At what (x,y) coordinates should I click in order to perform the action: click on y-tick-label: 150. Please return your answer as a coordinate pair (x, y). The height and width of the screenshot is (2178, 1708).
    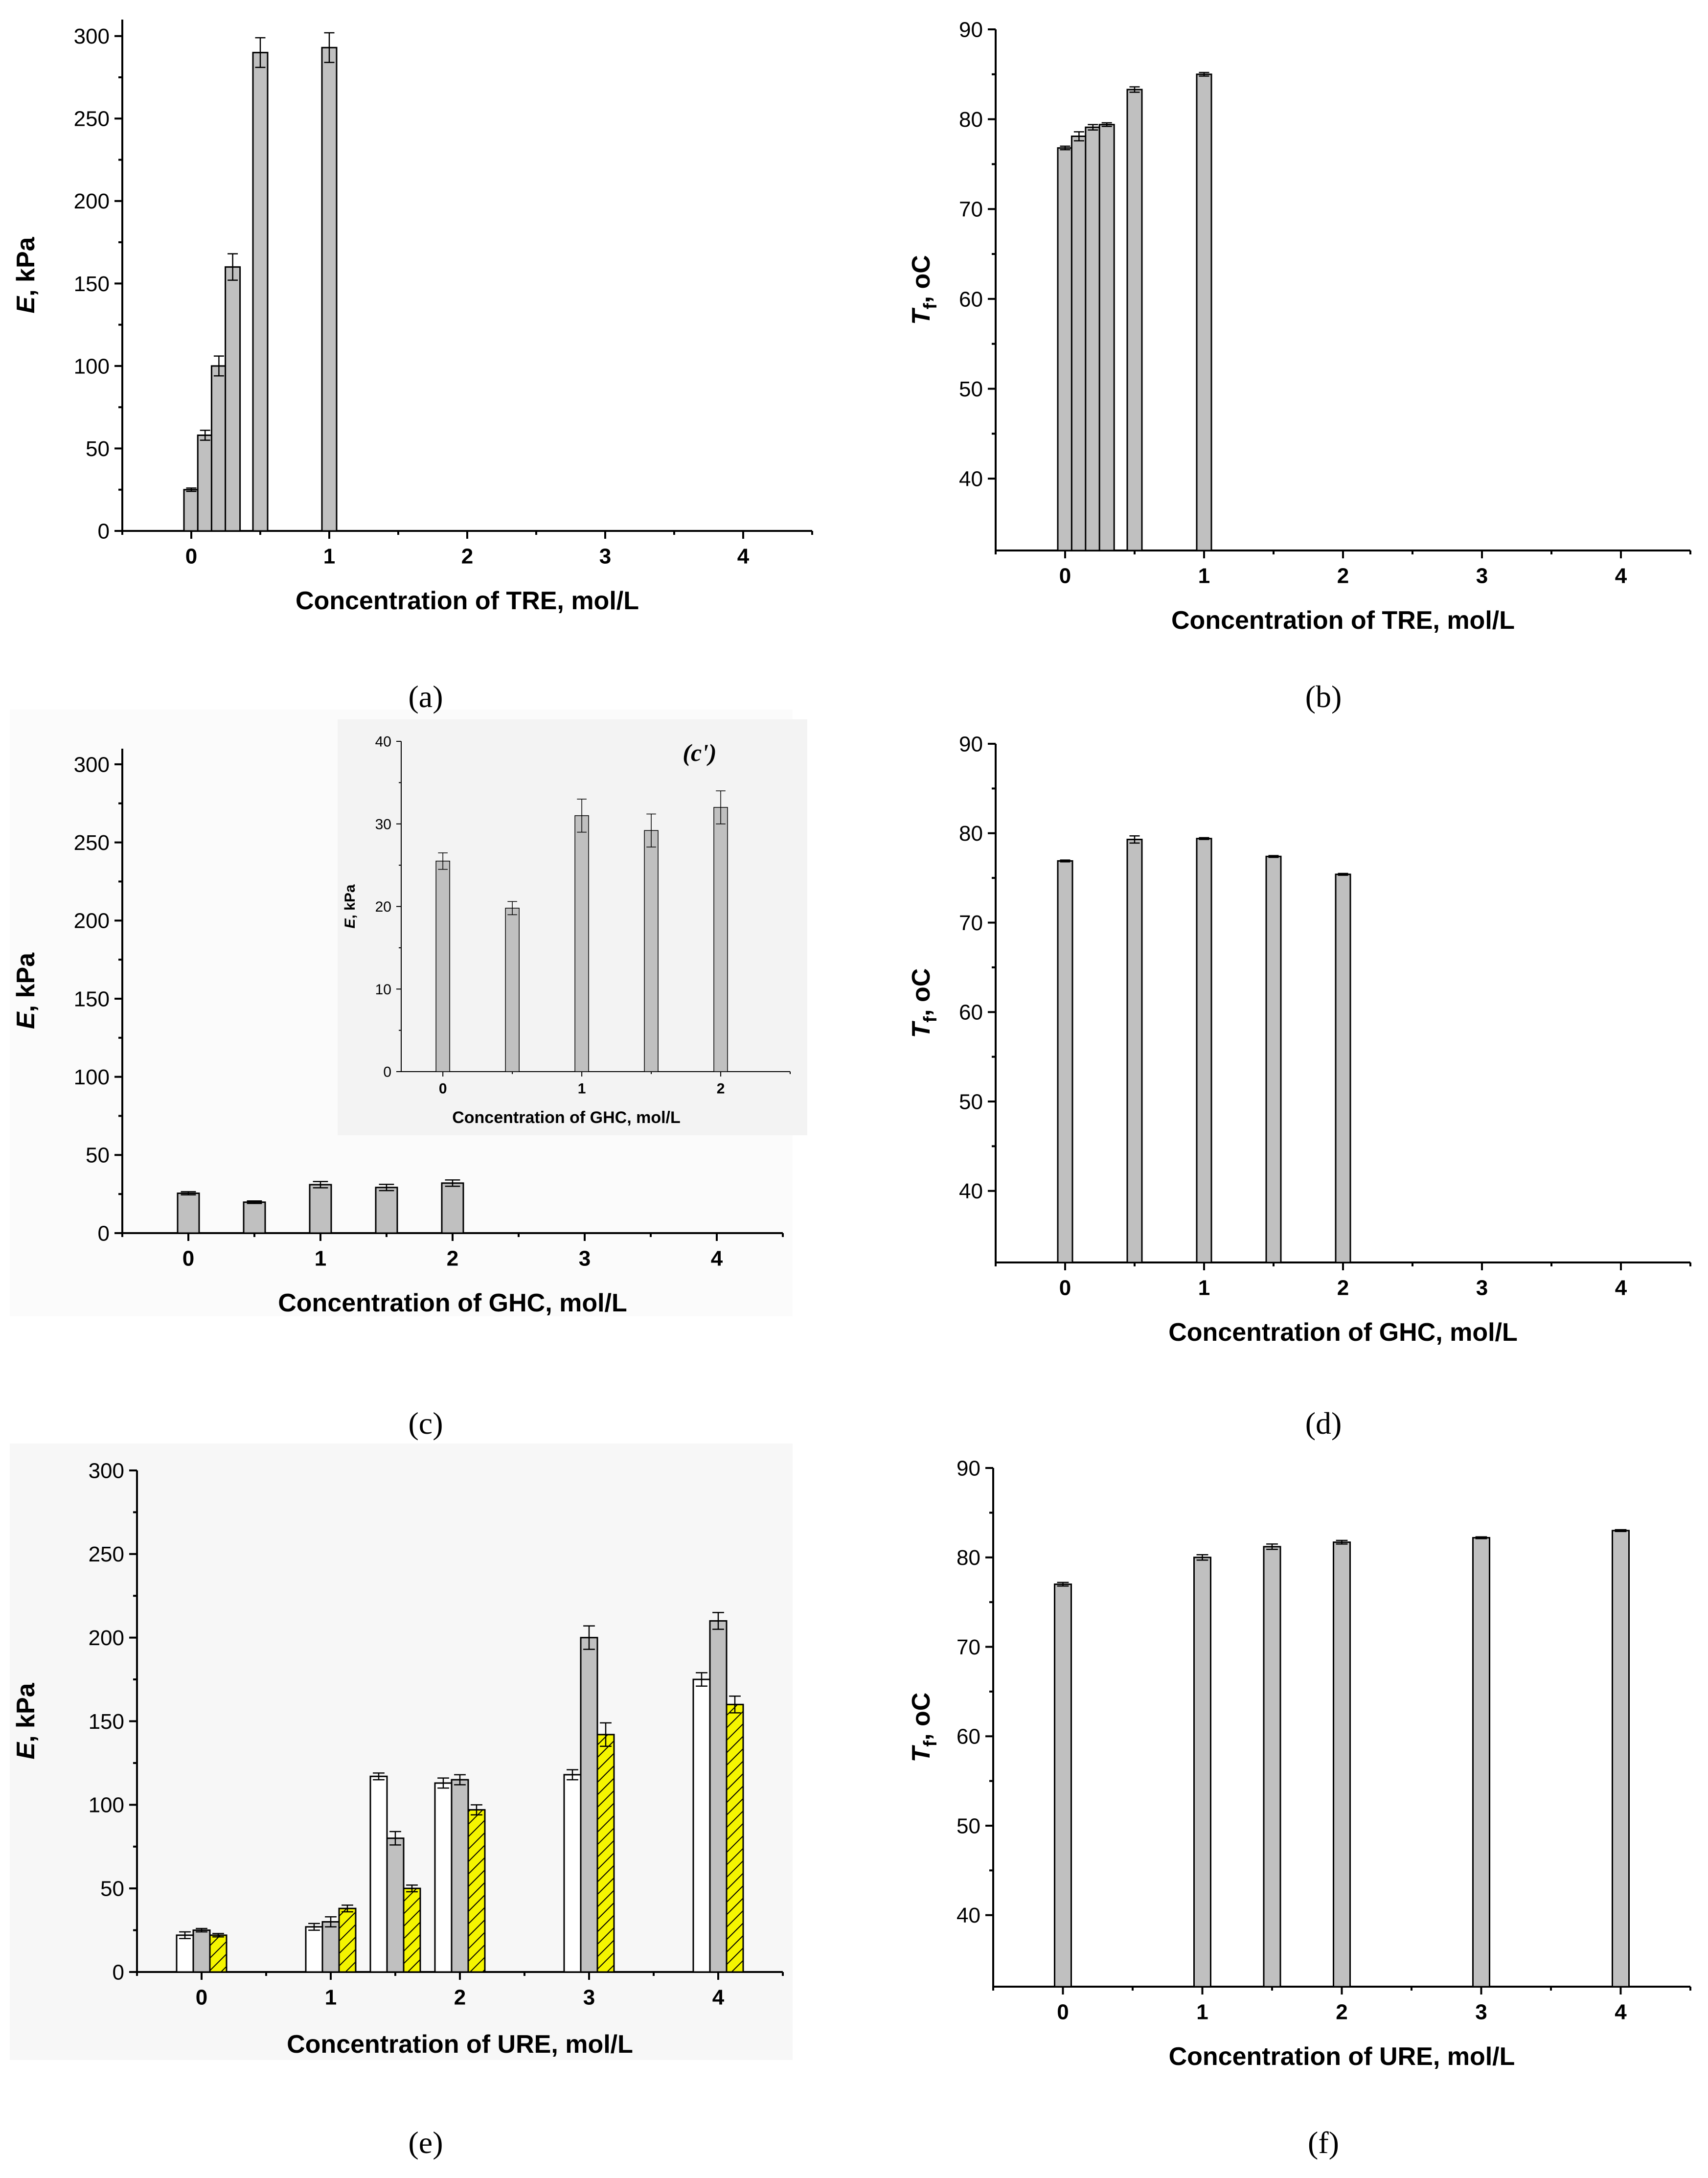
    Looking at the image, I should click on (106, 1722).